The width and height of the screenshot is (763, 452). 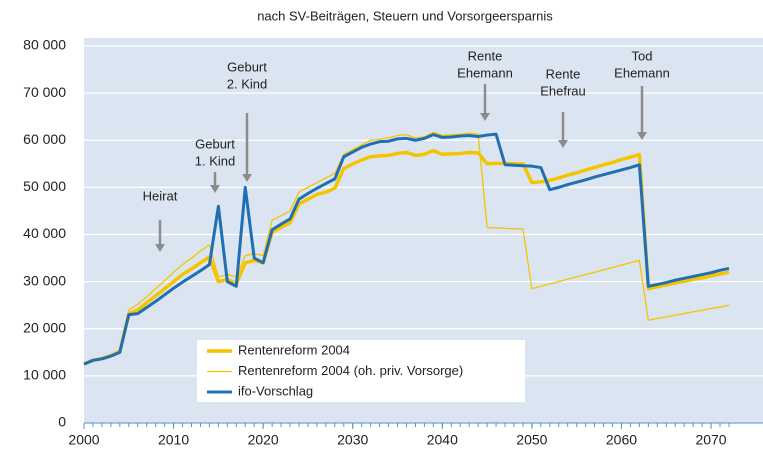 I want to click on x-tick-label: 2030, so click(x=352, y=440).